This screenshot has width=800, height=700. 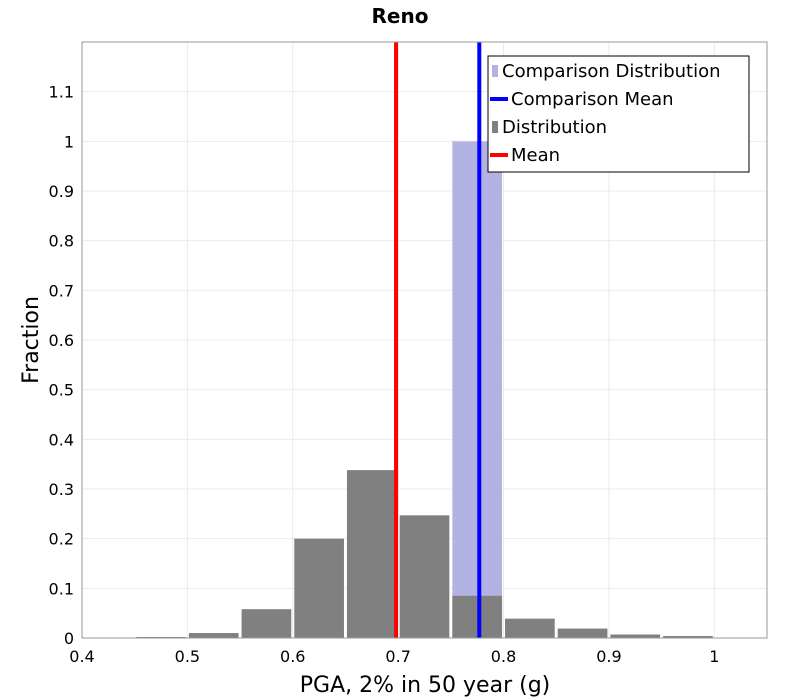 I want to click on legend-label: Distribution, so click(x=554, y=127).